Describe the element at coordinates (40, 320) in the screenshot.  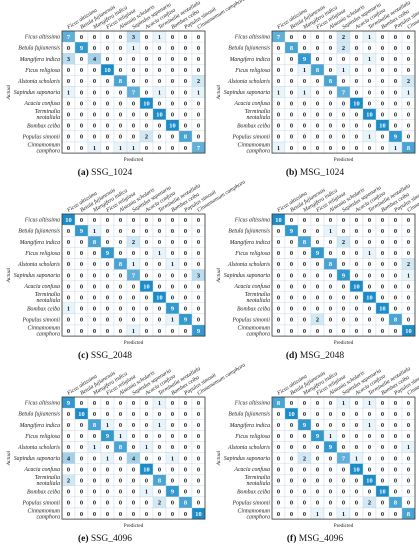
I see `row-label-line: Populus simonii` at that location.